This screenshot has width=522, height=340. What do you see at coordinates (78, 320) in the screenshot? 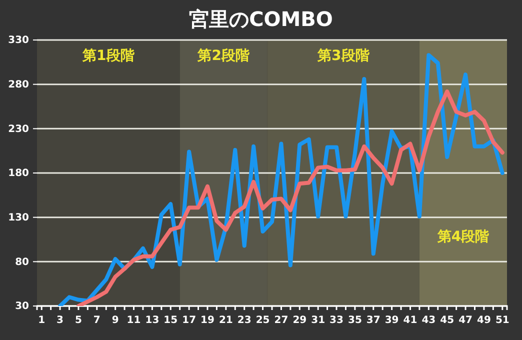
I see `x-tick-label: 5` at bounding box center [78, 320].